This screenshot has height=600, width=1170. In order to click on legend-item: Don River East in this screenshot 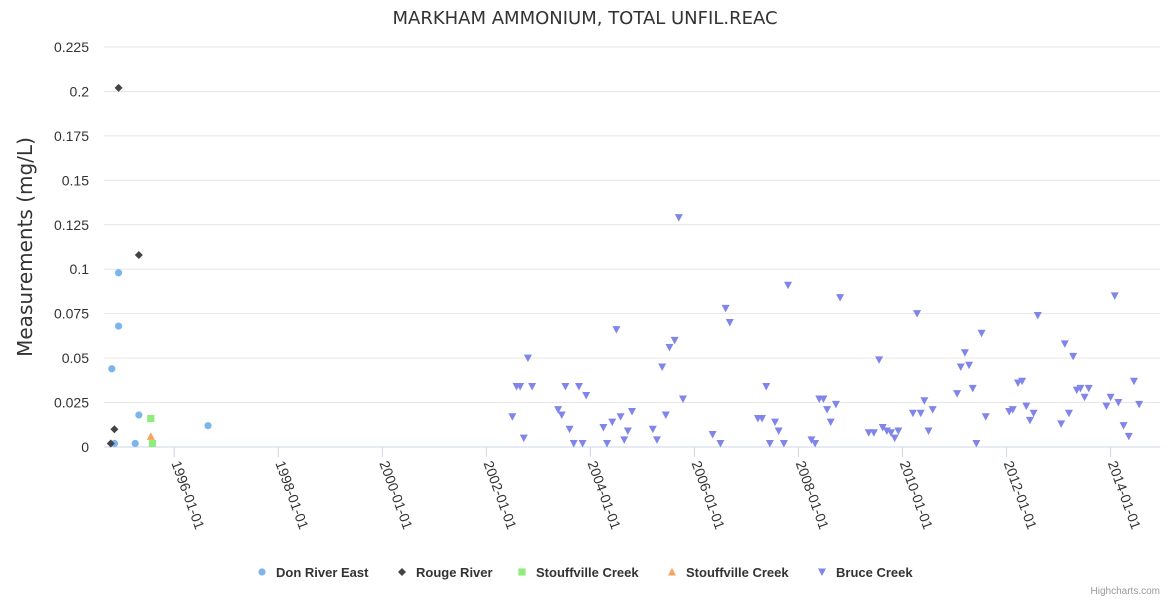, I will do `click(313, 572)`.